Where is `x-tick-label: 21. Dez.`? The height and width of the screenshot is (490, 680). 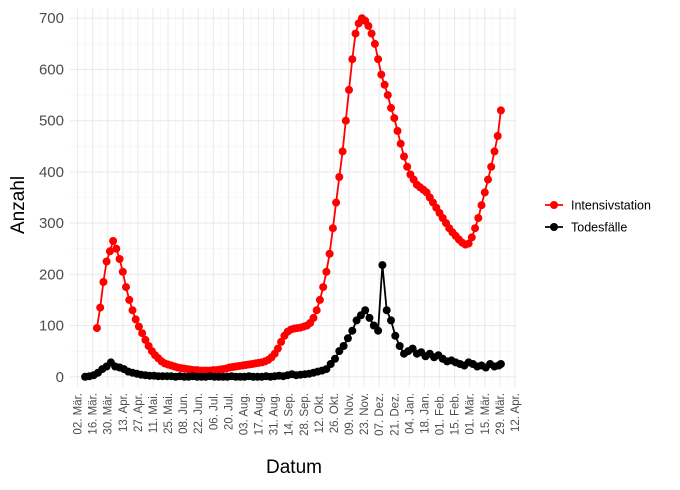 x-tick-label: 21. Dez. is located at coordinates (395, 414).